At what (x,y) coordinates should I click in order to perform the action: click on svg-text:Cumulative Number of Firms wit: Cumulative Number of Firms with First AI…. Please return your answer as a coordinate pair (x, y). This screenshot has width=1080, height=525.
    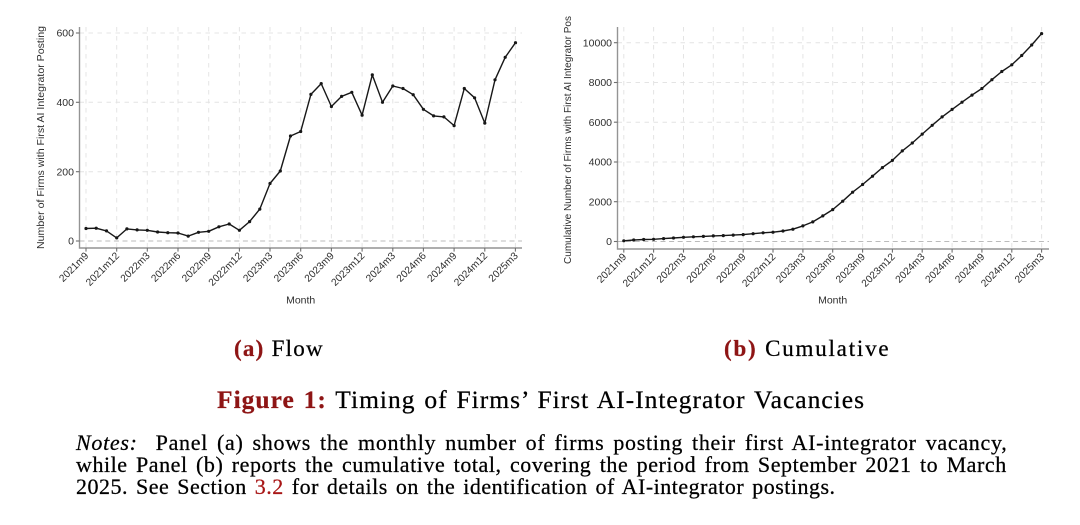
    Looking at the image, I should click on (568, 140).